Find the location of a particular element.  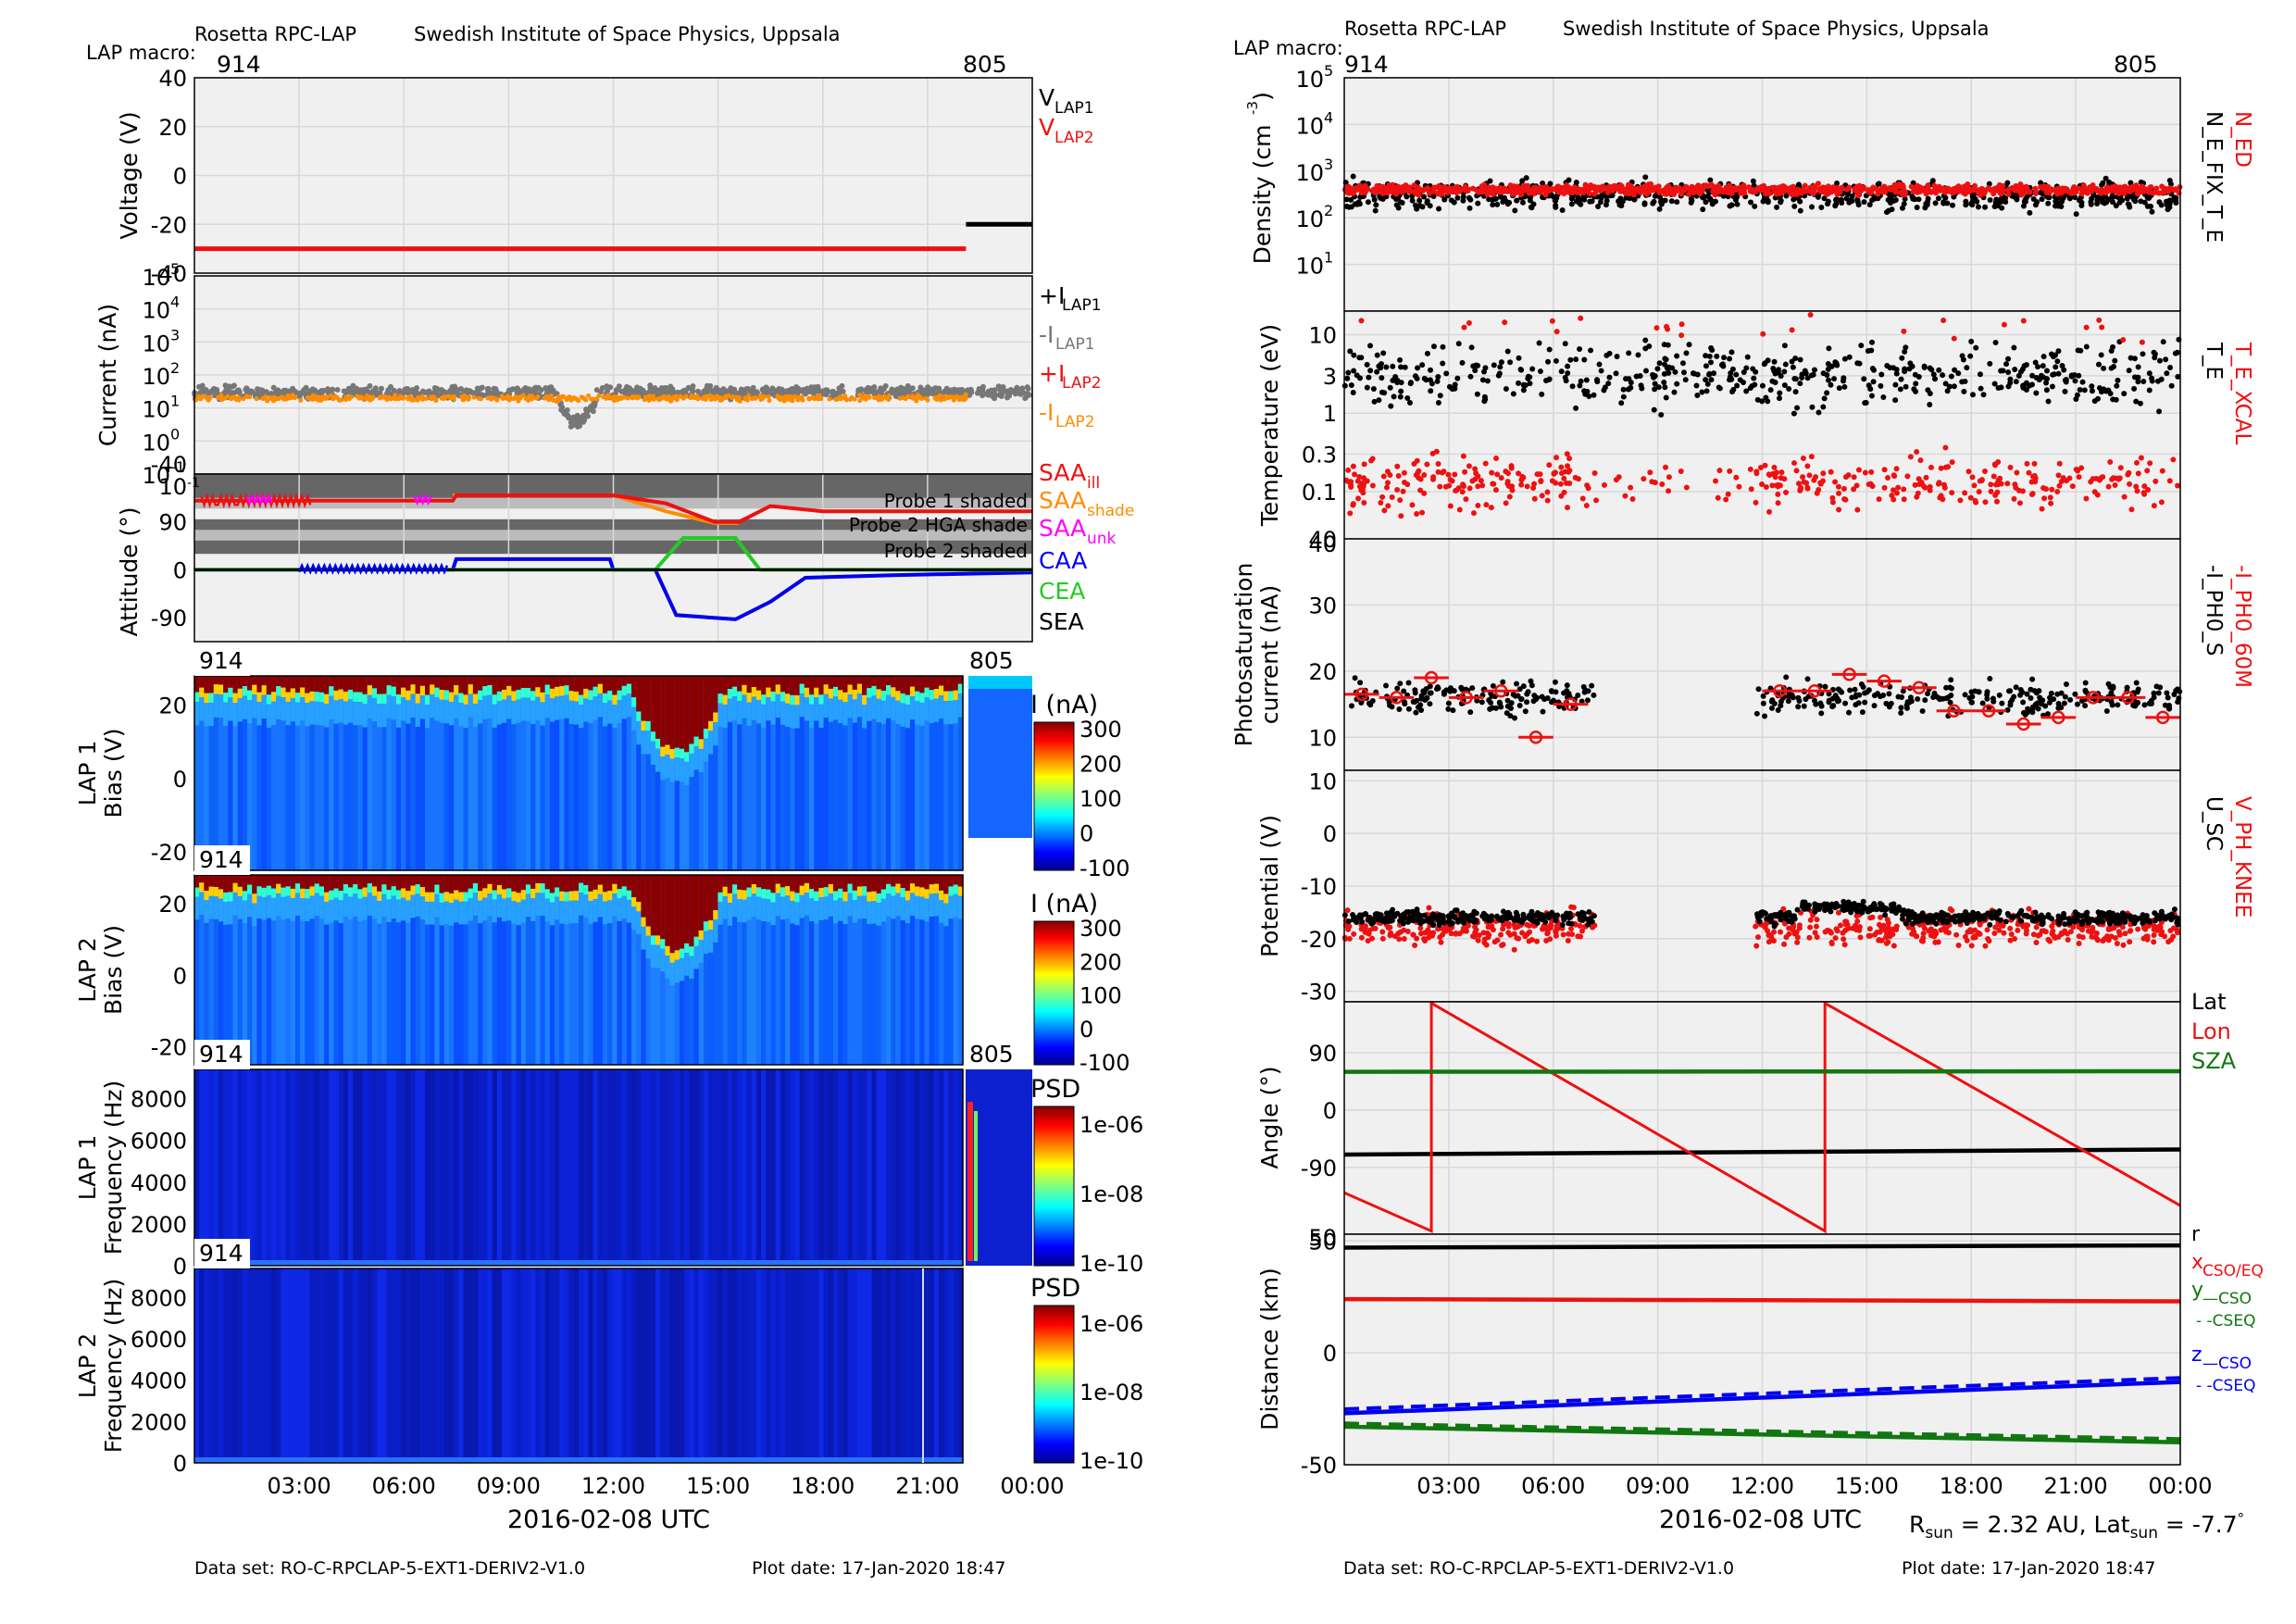

macro-label-right: LAP macro: is located at coordinates (1288, 48).